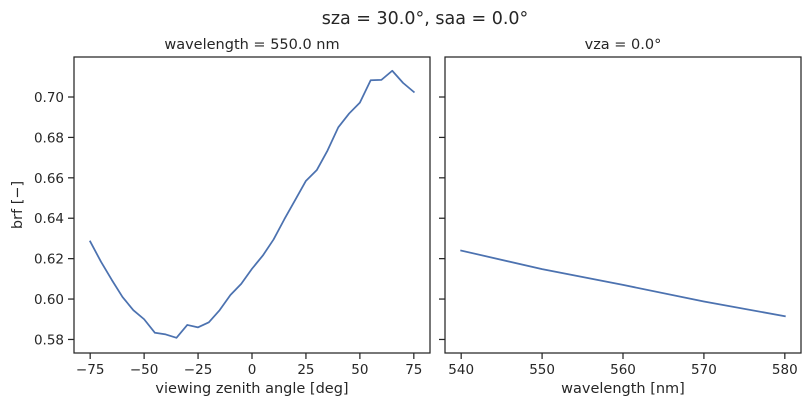  I want to click on y-tick-label: 0.62, so click(49, 260).